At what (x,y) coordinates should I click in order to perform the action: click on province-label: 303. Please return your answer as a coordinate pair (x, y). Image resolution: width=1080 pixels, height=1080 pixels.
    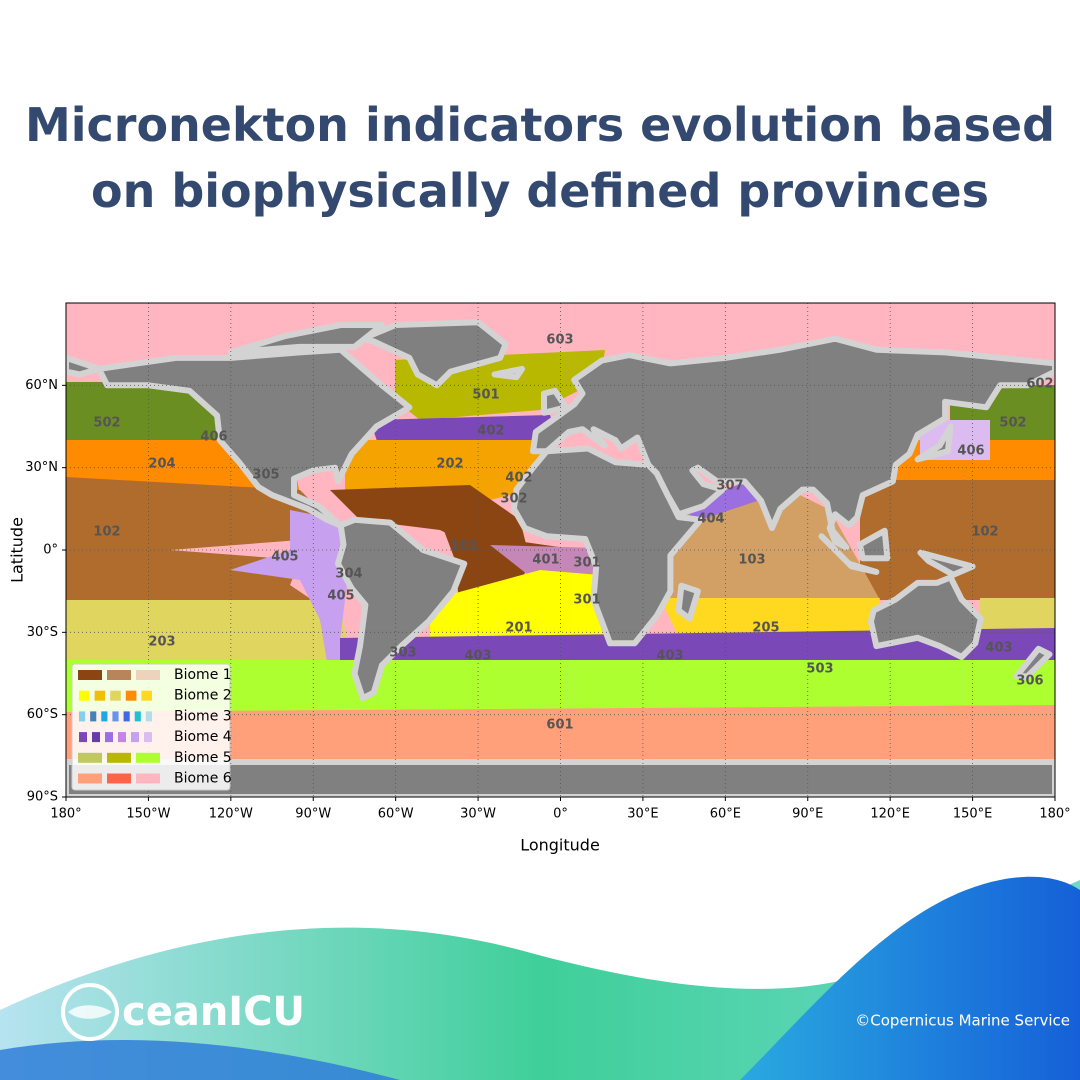
    Looking at the image, I should click on (402, 653).